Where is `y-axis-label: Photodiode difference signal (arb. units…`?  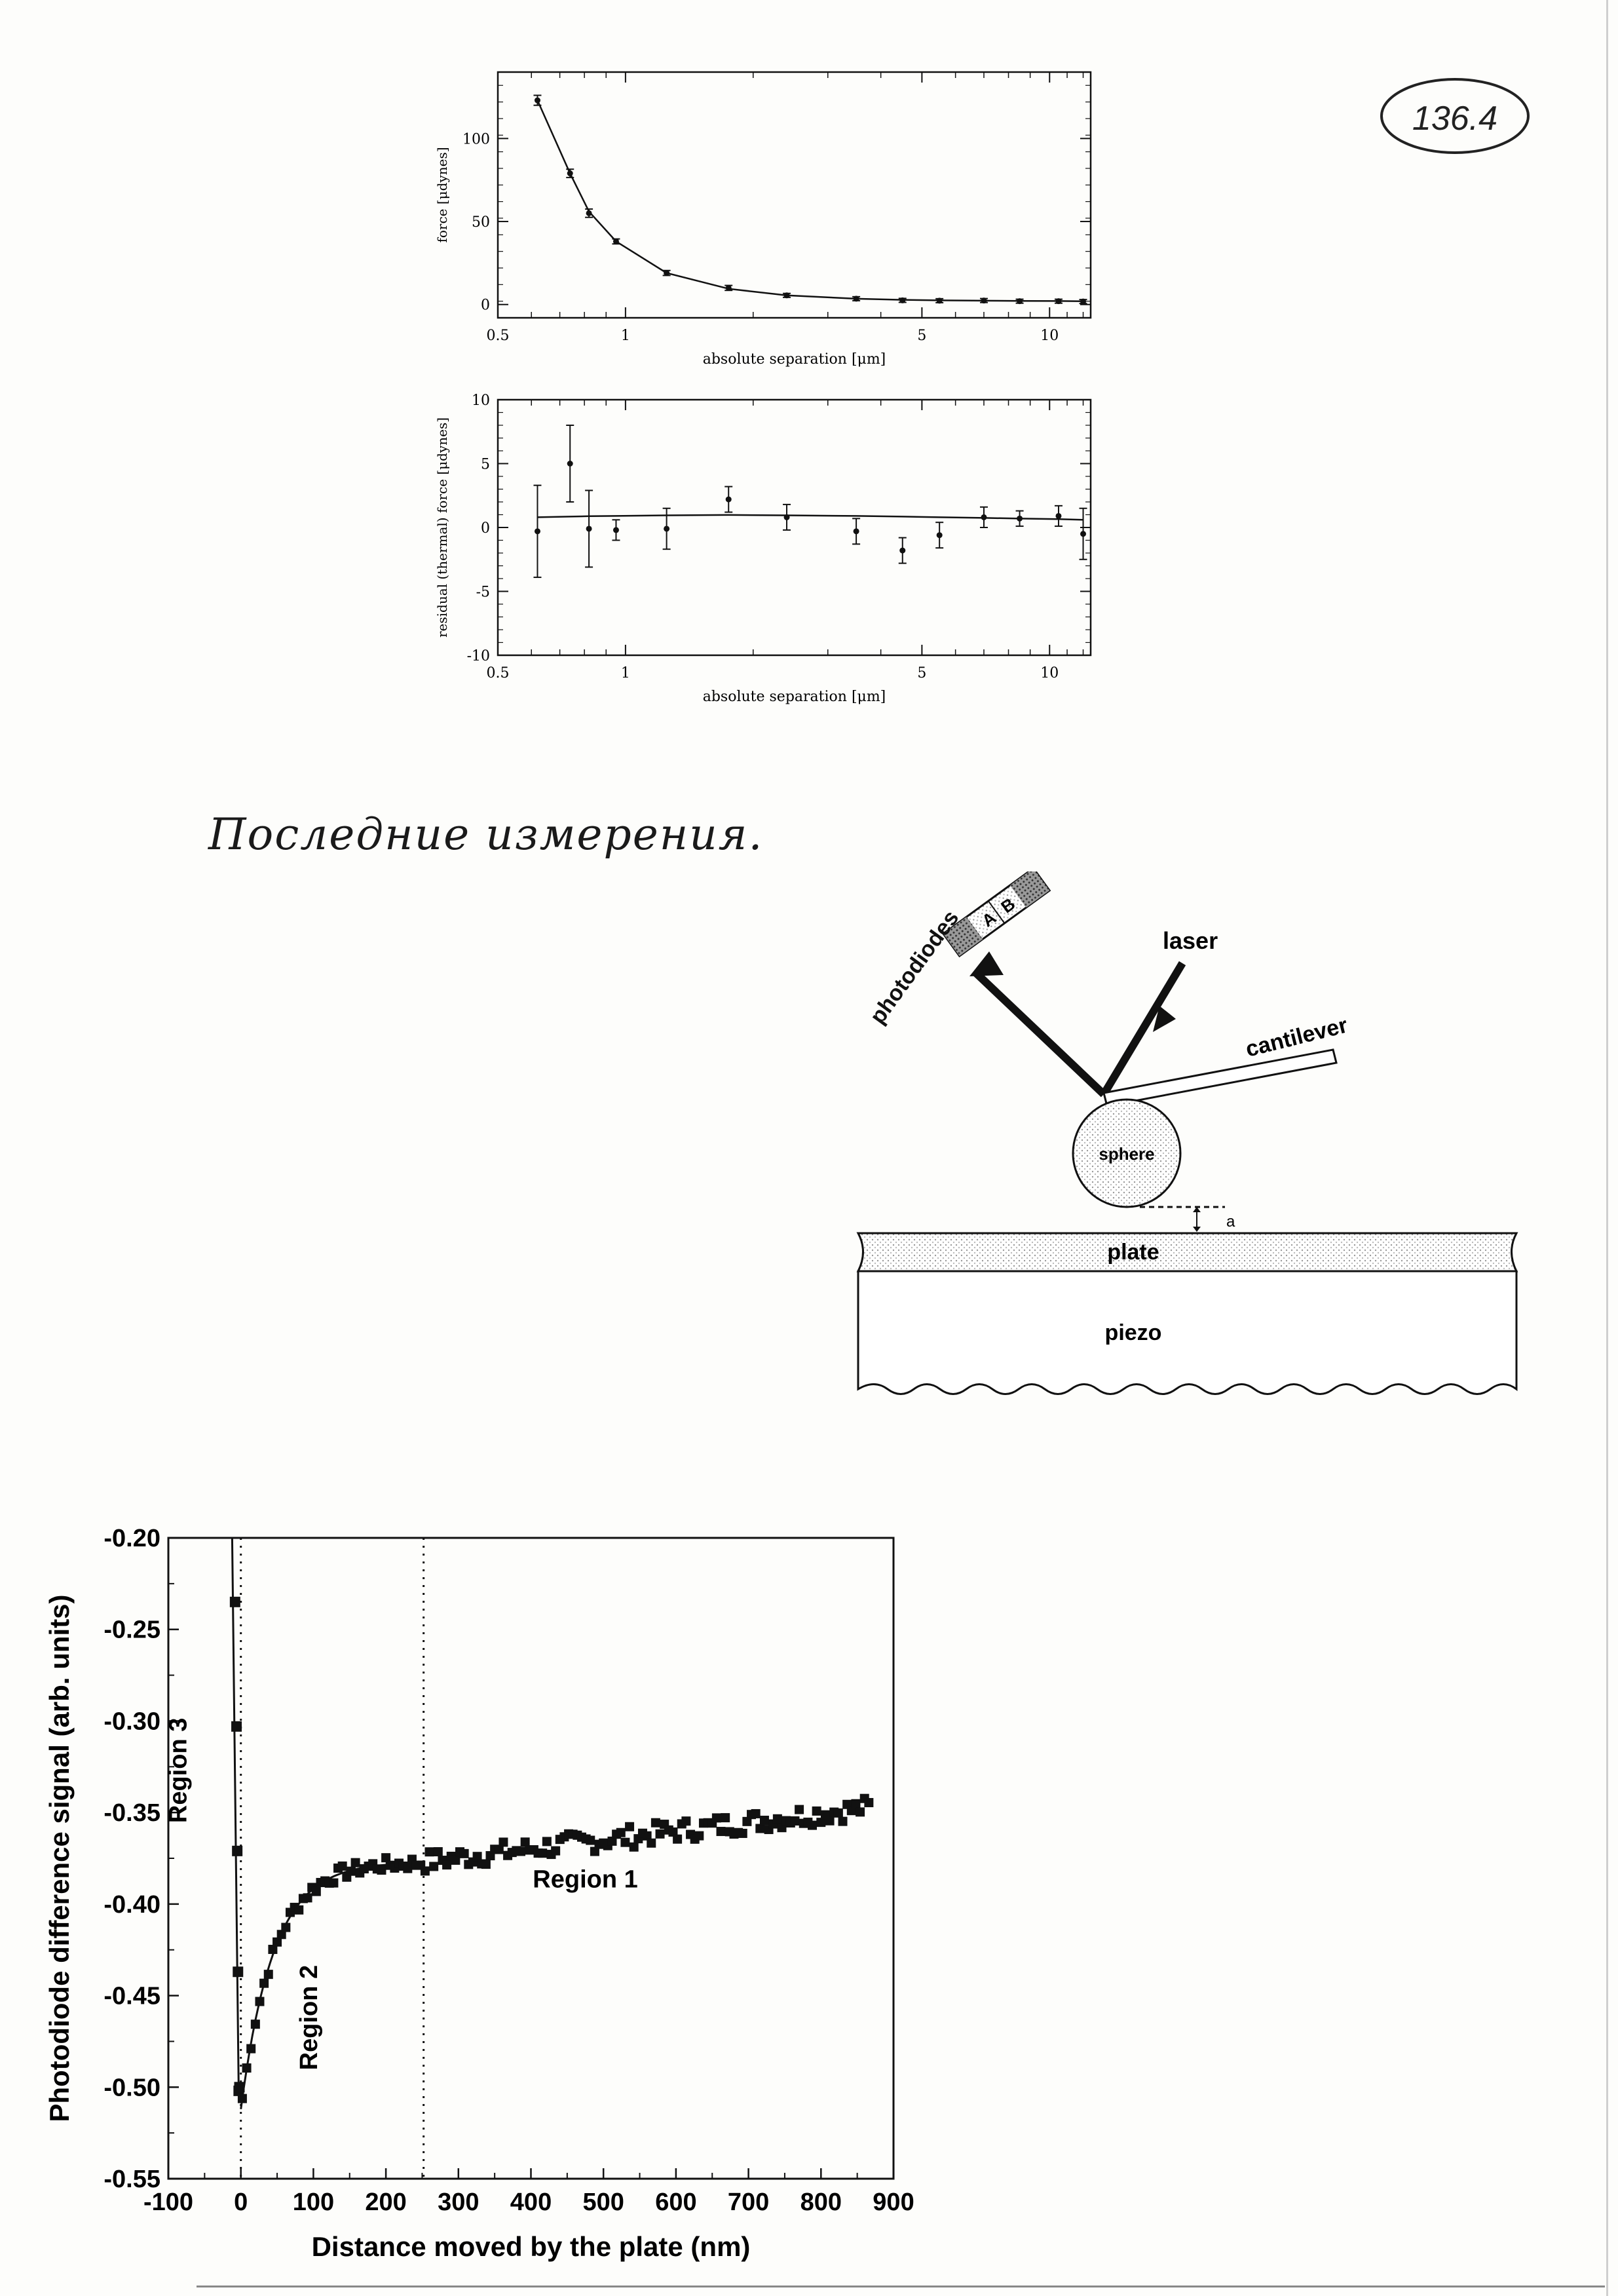 y-axis-label: Photodiode difference signal (arb. units… is located at coordinates (60, 1858).